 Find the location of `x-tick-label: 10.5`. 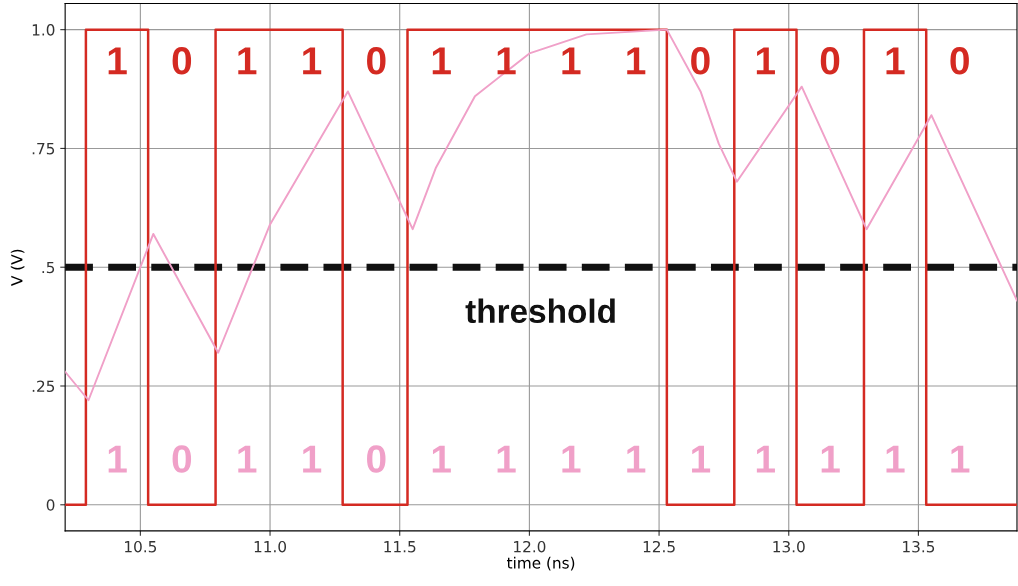

x-tick-label: 10.5 is located at coordinates (141, 546).